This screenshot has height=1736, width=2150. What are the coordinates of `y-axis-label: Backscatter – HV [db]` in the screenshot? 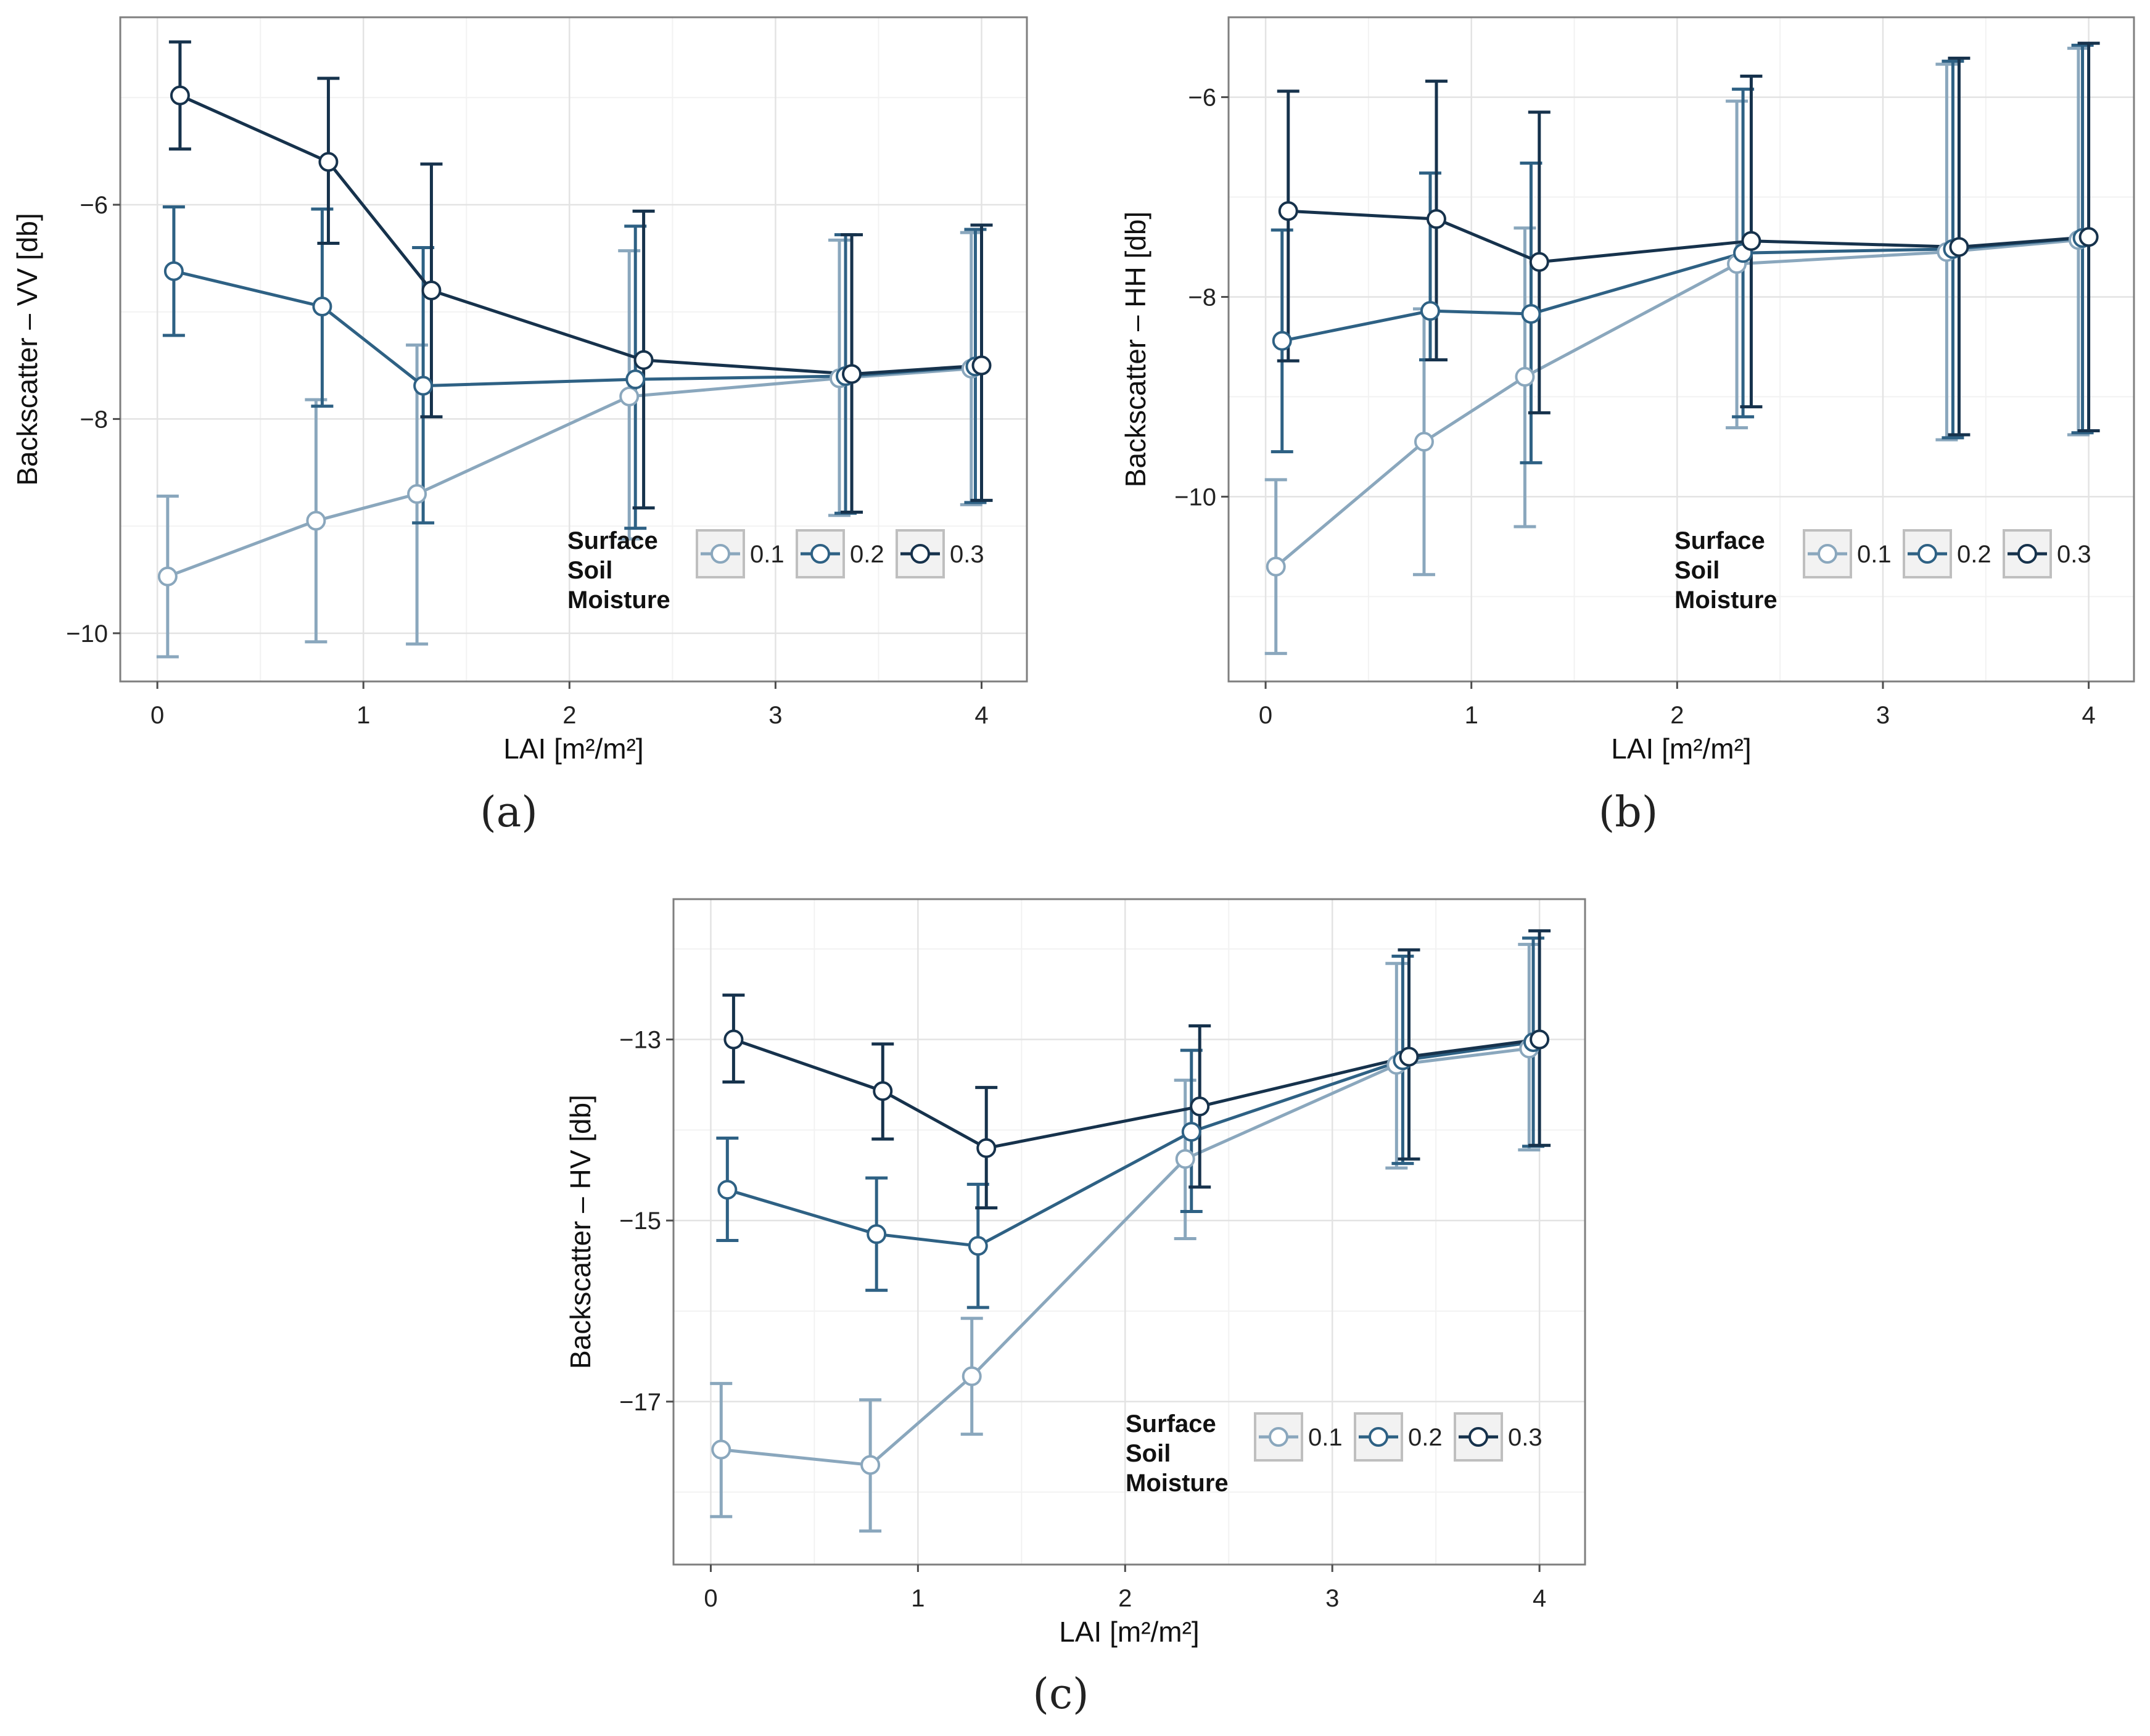 It's located at (580, 1232).